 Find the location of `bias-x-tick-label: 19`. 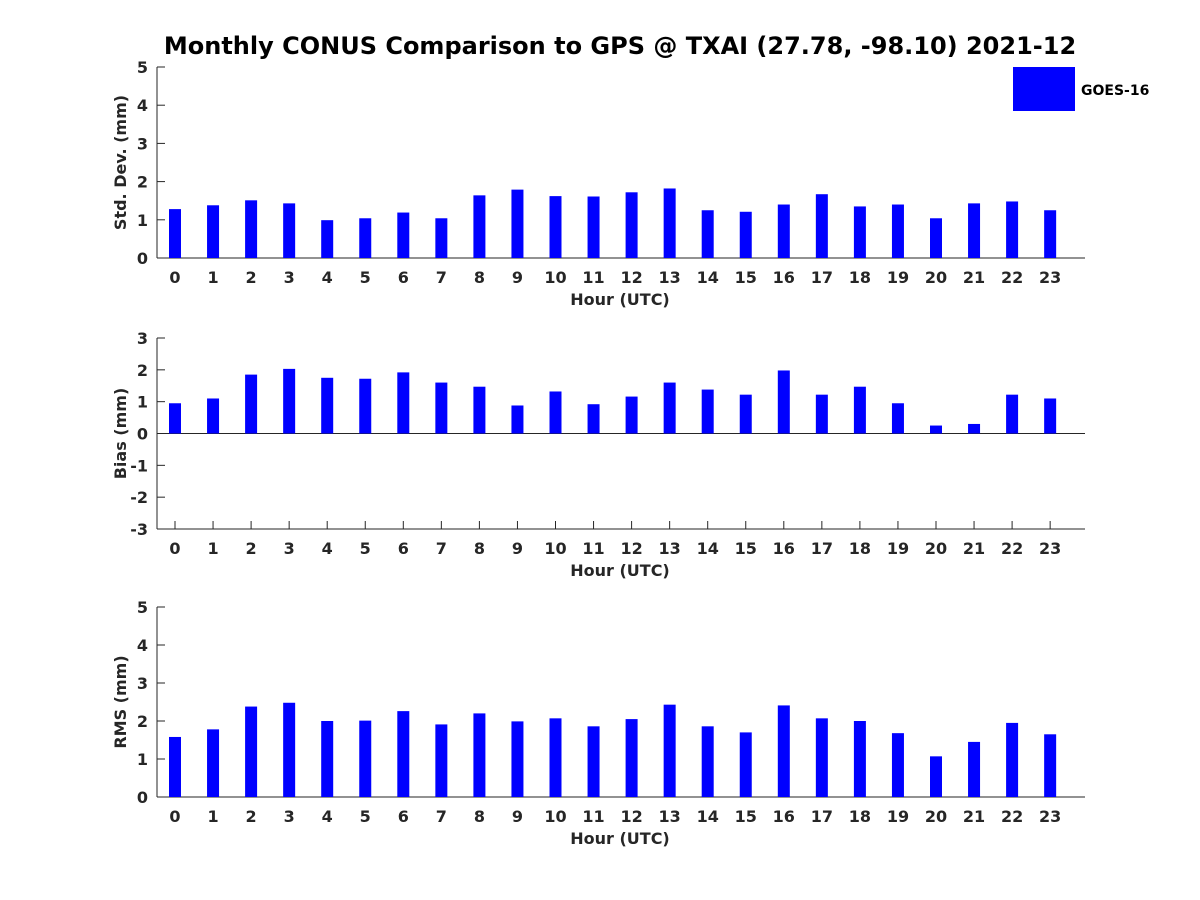

bias-x-tick-label: 19 is located at coordinates (898, 548).